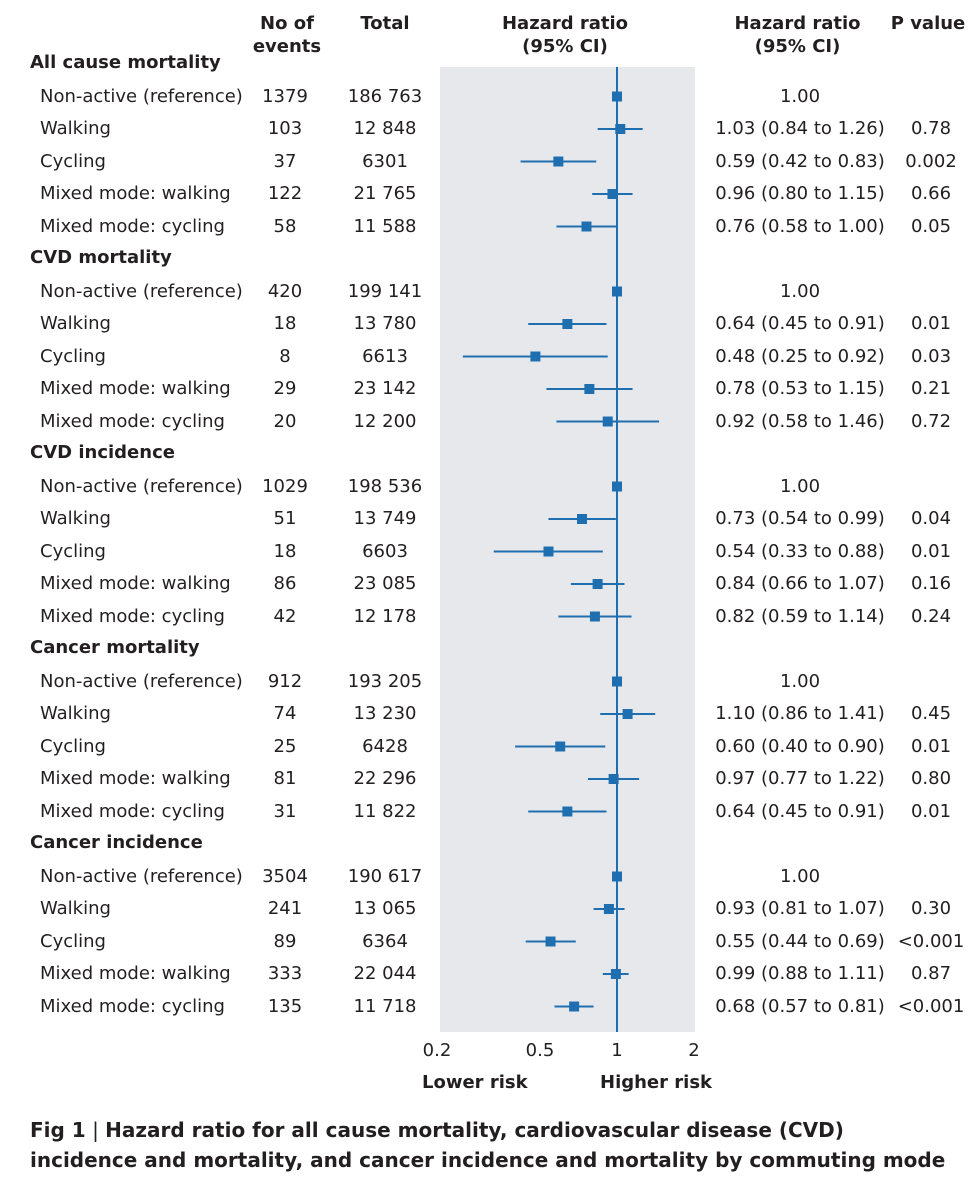  I want to click on row-total: 12 178, so click(385, 616).